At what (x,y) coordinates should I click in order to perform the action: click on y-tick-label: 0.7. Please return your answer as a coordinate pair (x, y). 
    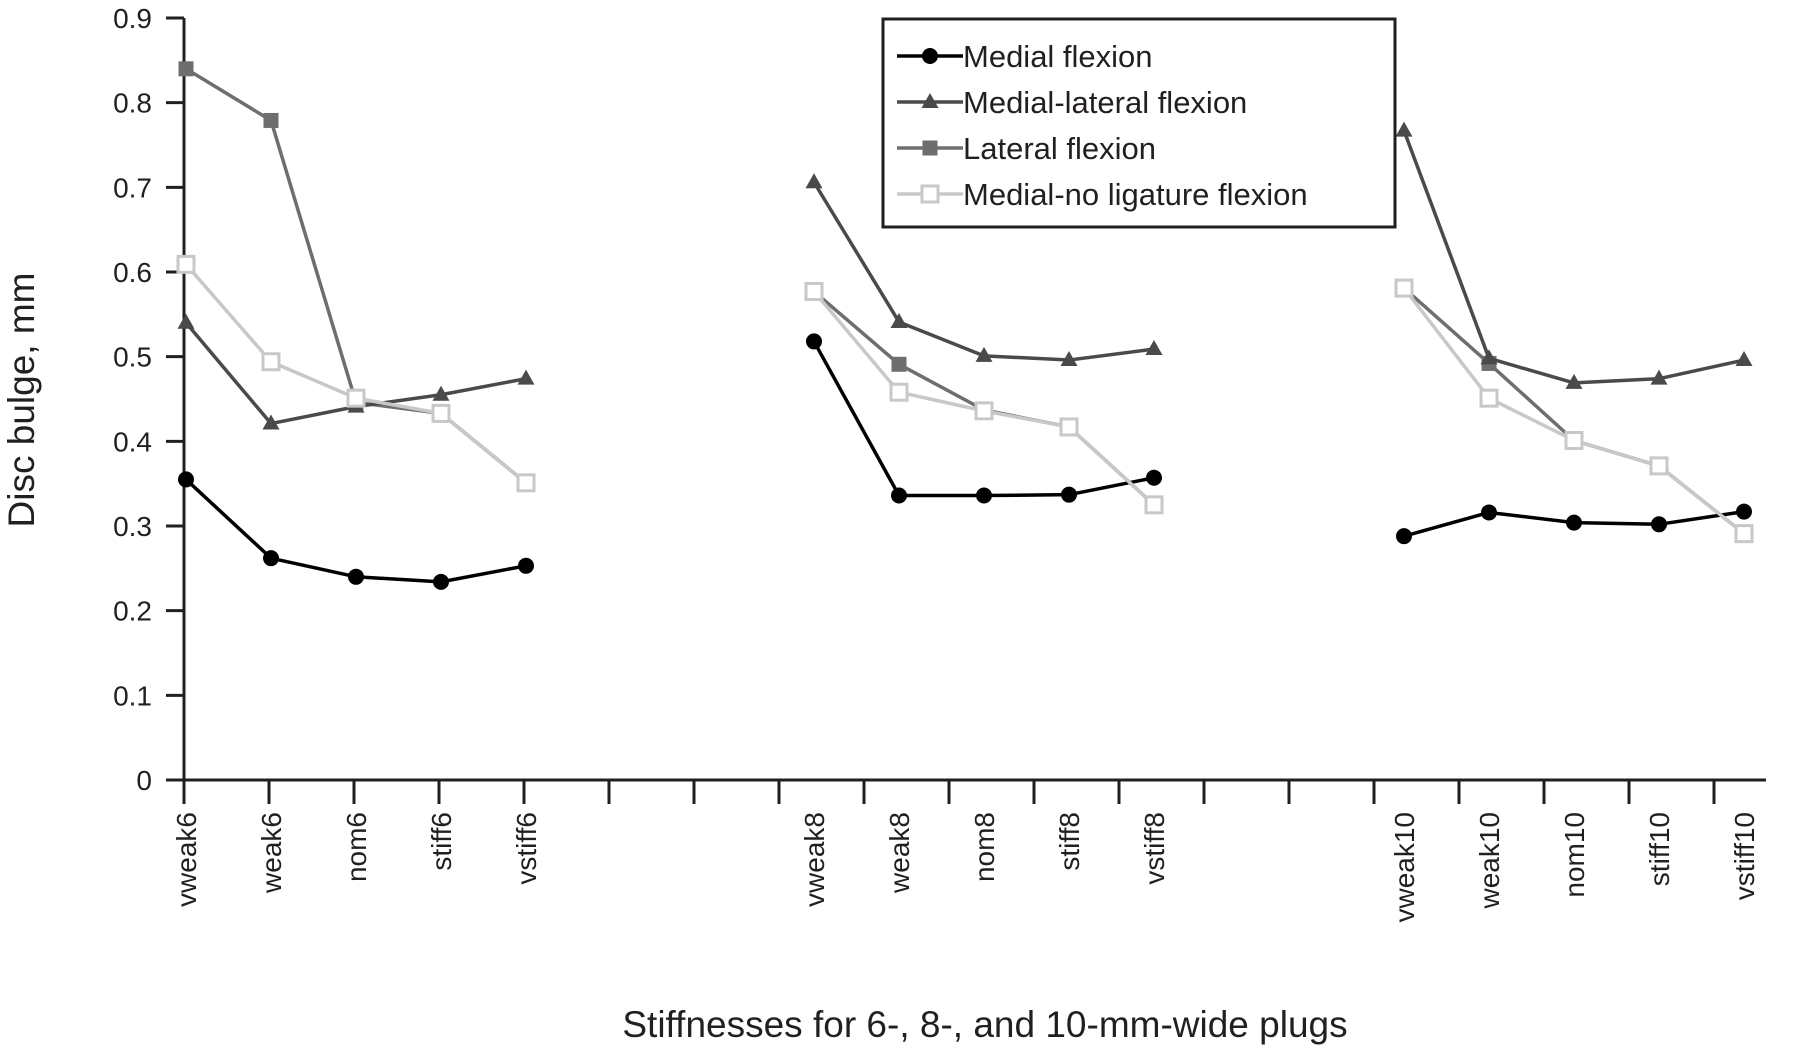
    Looking at the image, I should click on (132, 187).